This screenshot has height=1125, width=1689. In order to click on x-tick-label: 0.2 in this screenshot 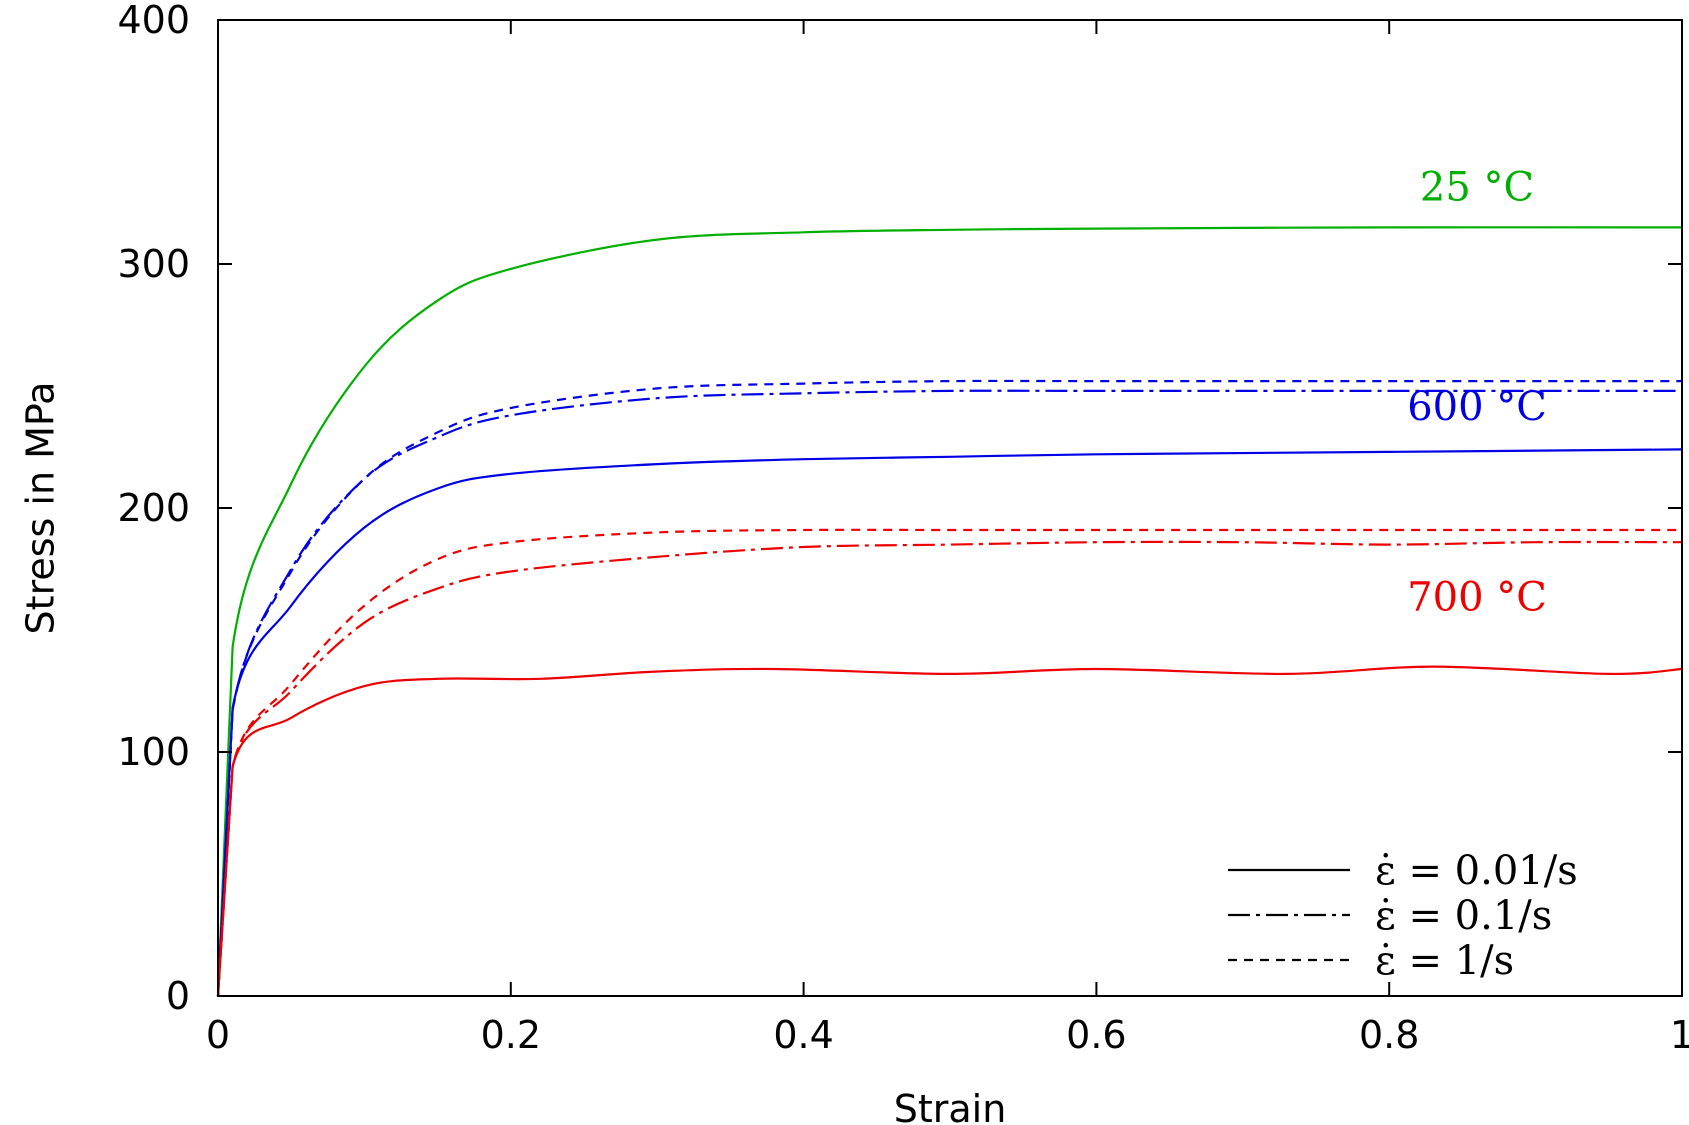, I will do `click(511, 1035)`.